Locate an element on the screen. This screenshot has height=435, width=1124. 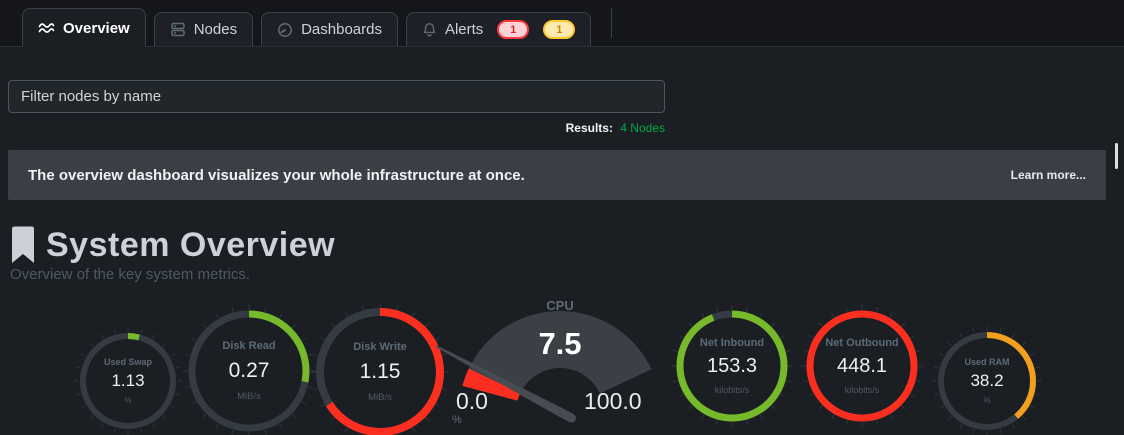
tab-label: Alerts is located at coordinates (464, 29).